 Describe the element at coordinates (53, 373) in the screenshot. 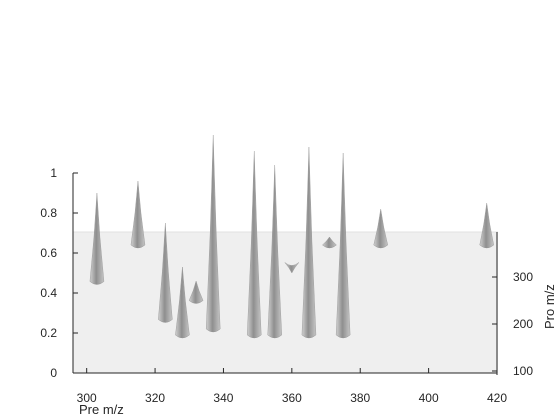

I see `z-tick-label-0: 0` at that location.